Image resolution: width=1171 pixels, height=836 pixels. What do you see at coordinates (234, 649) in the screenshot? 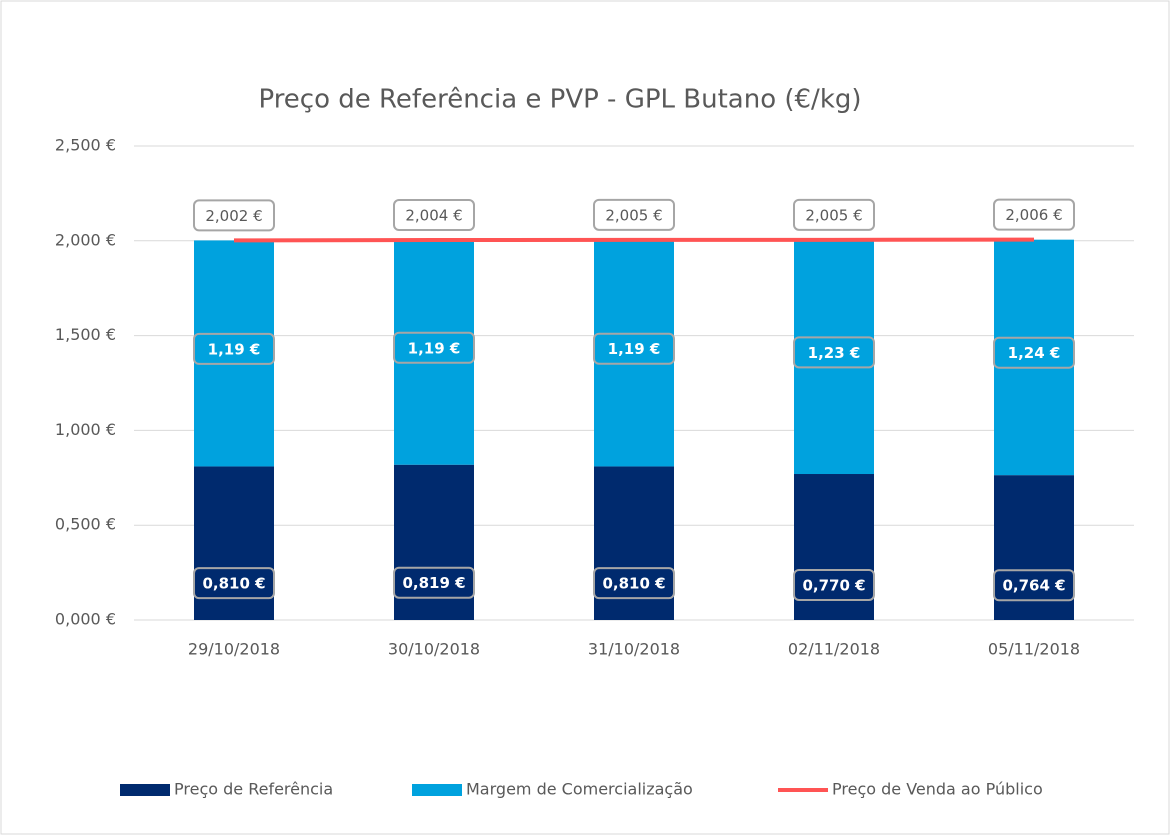
I see `x-tick-label: 29/10/2018` at bounding box center [234, 649].